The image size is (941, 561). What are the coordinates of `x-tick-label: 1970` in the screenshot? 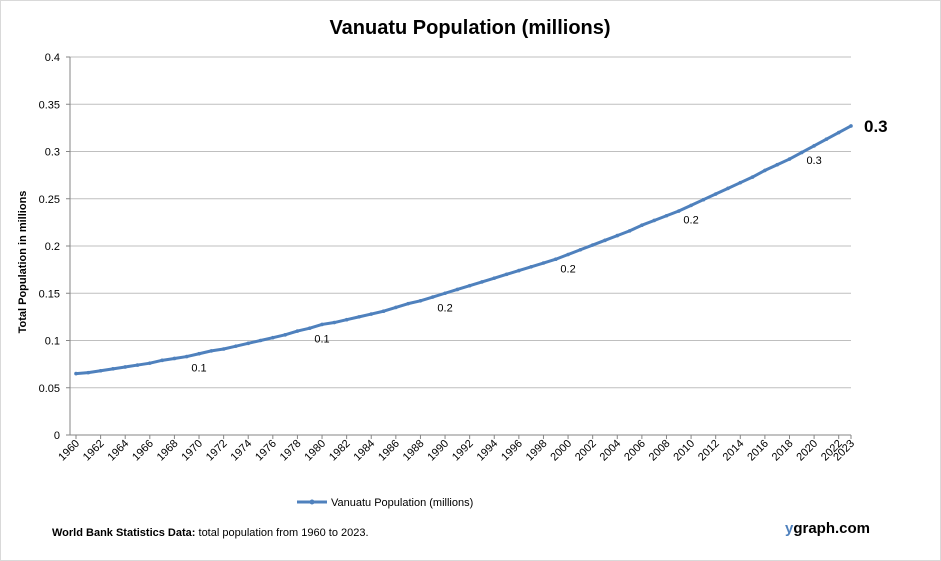 It's located at (192, 451).